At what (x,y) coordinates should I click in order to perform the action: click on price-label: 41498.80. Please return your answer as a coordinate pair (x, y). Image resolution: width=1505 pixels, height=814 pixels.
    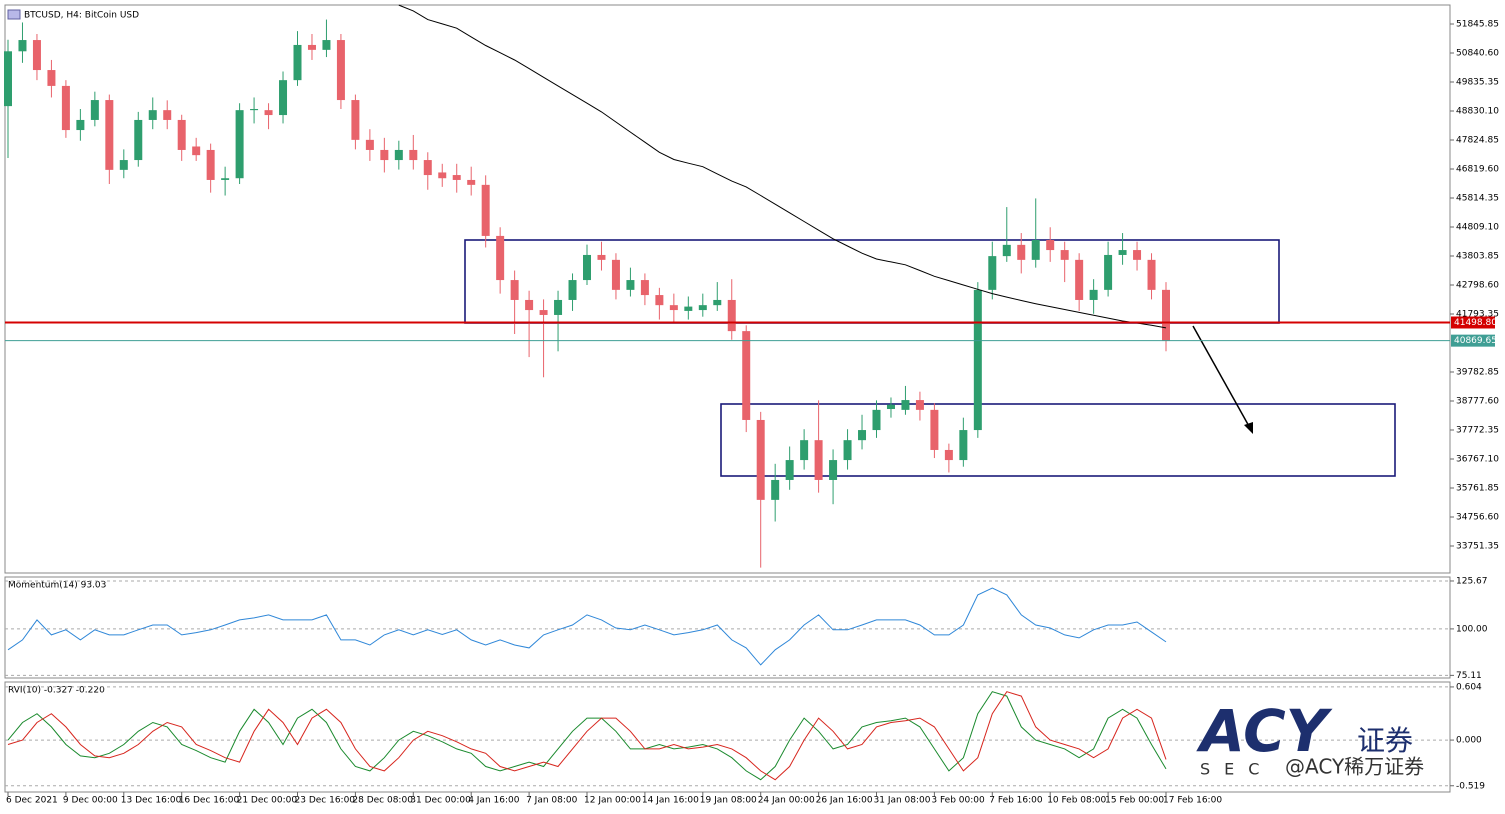
    Looking at the image, I should click on (1475, 323).